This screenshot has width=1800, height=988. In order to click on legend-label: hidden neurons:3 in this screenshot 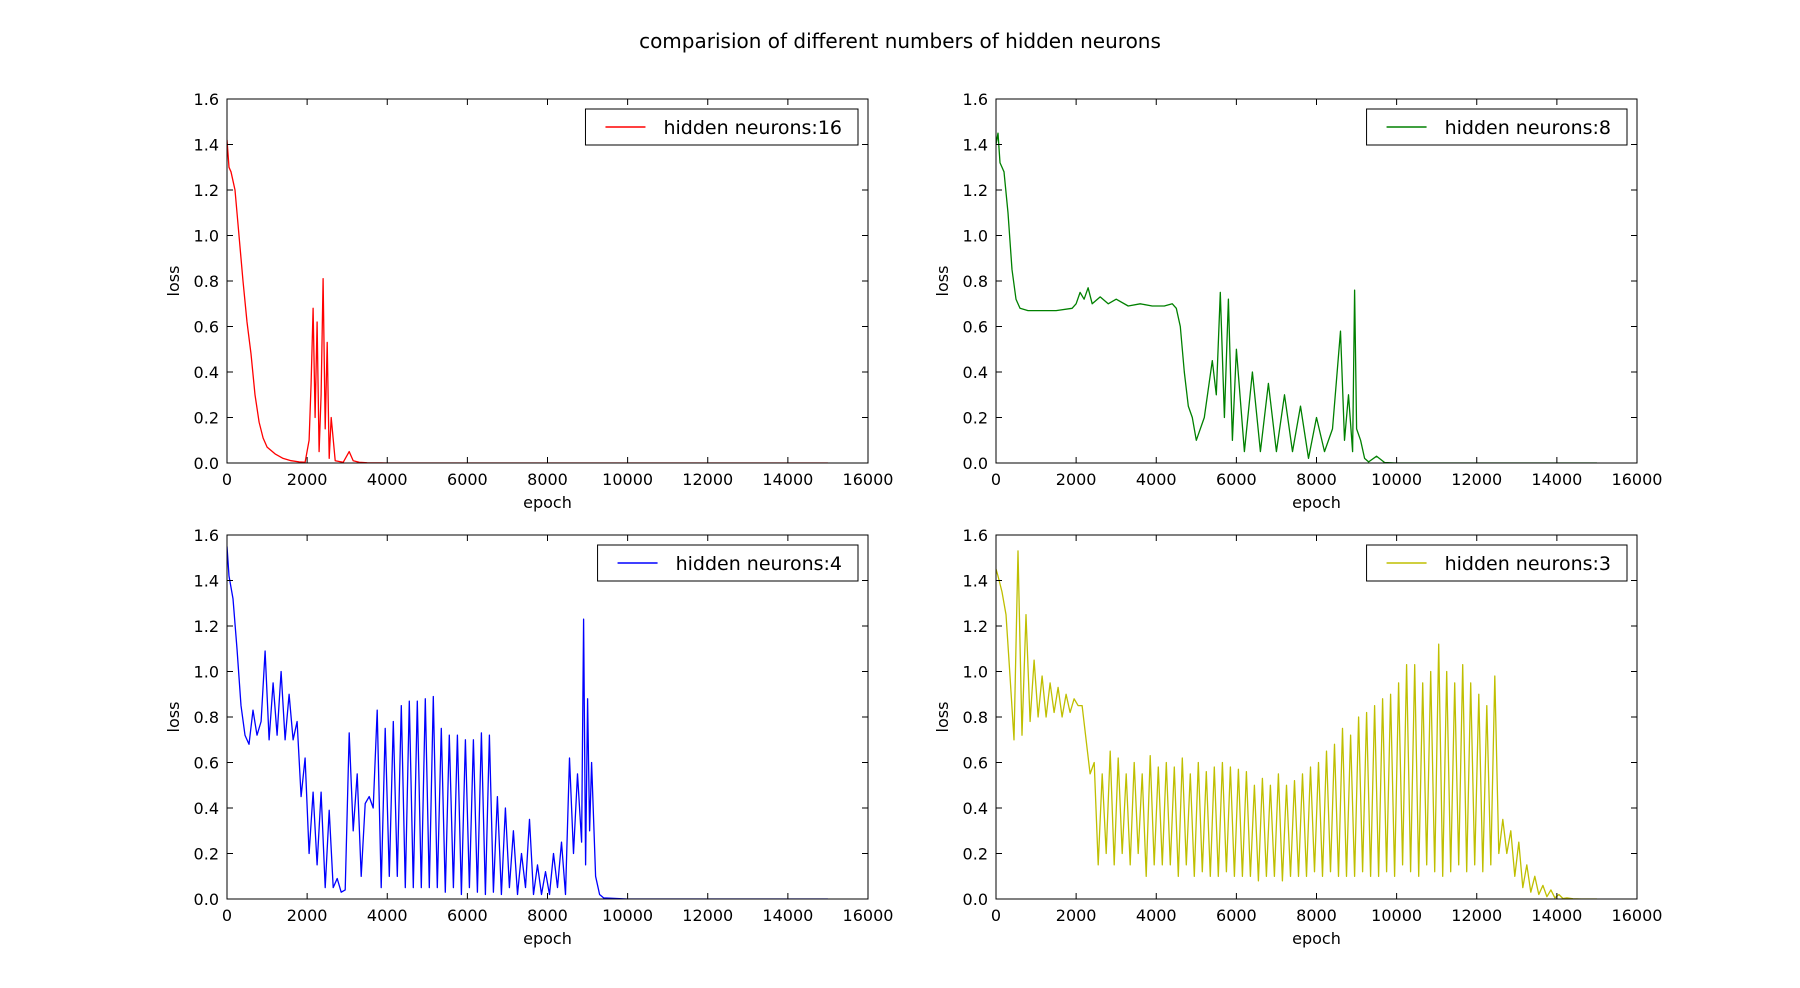, I will do `click(1528, 564)`.